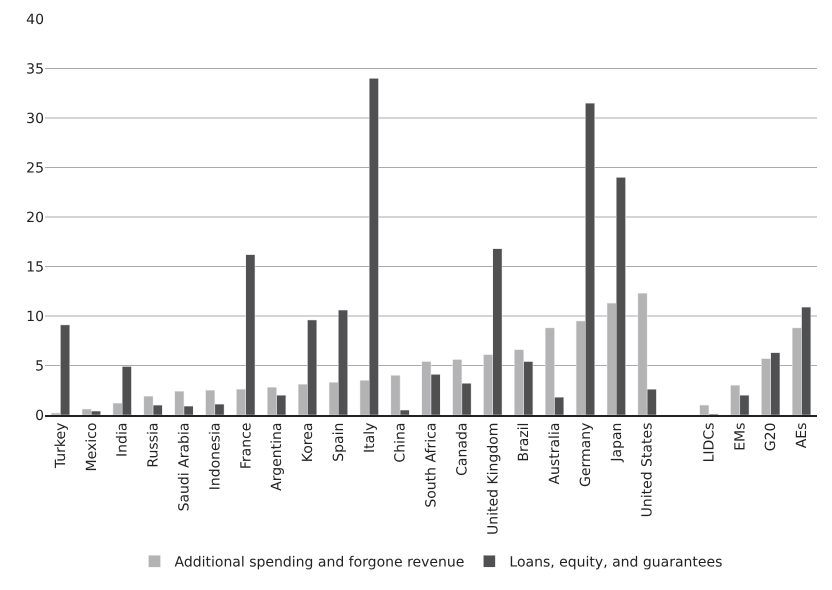 This screenshot has height=590, width=832. What do you see at coordinates (432, 465) in the screenshot?
I see `x-tick-label: South Africa` at bounding box center [432, 465].